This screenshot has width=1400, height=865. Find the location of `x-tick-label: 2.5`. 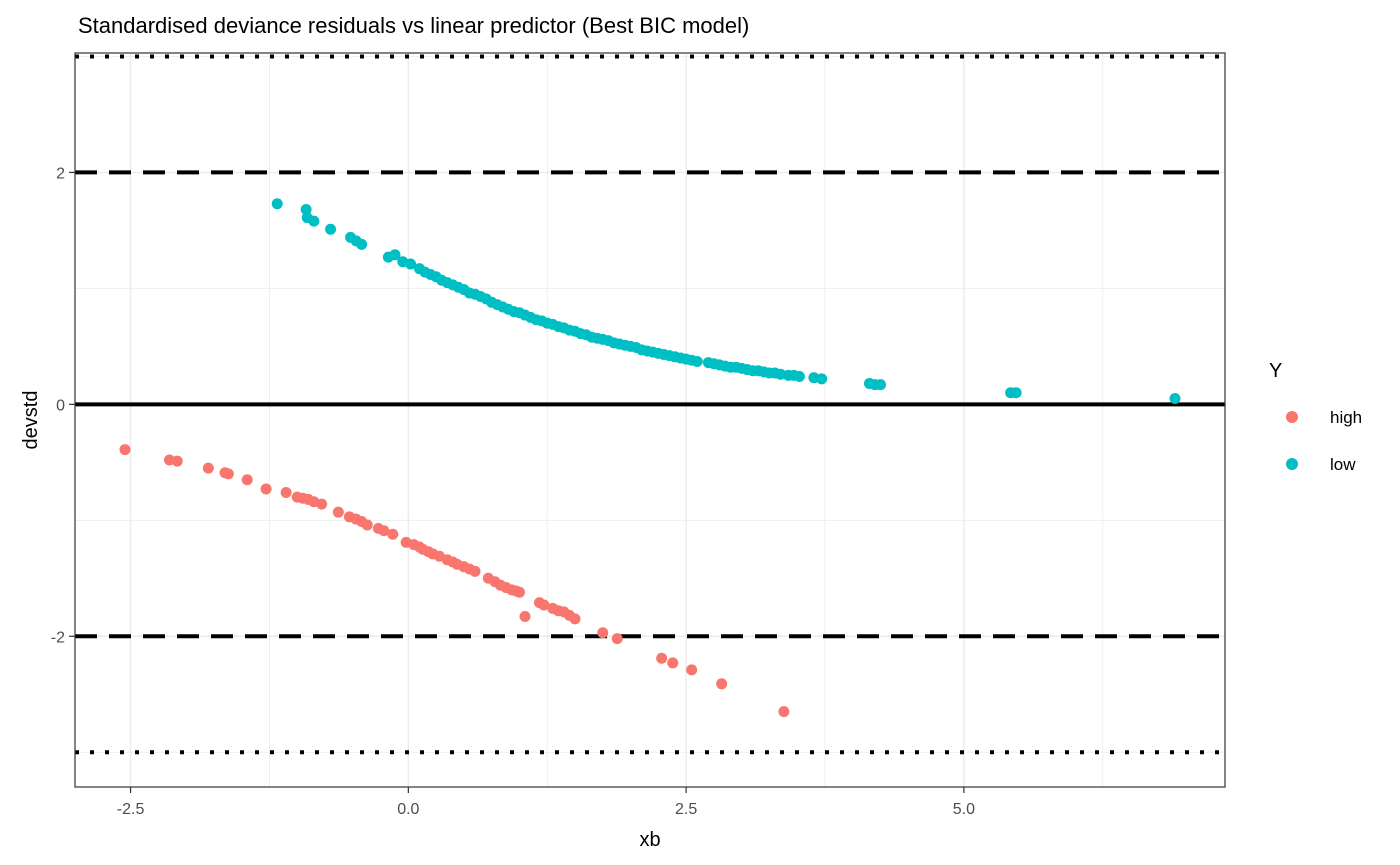

x-tick-label: 2.5 is located at coordinates (686, 809).